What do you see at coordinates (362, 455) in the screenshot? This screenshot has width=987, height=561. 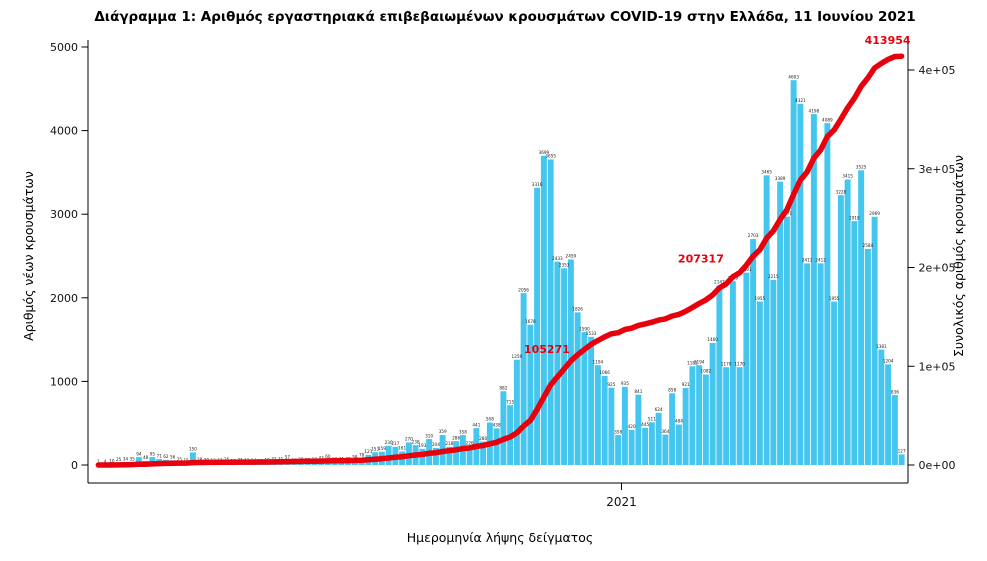 I see `bar-value-label: 78` at bounding box center [362, 455].